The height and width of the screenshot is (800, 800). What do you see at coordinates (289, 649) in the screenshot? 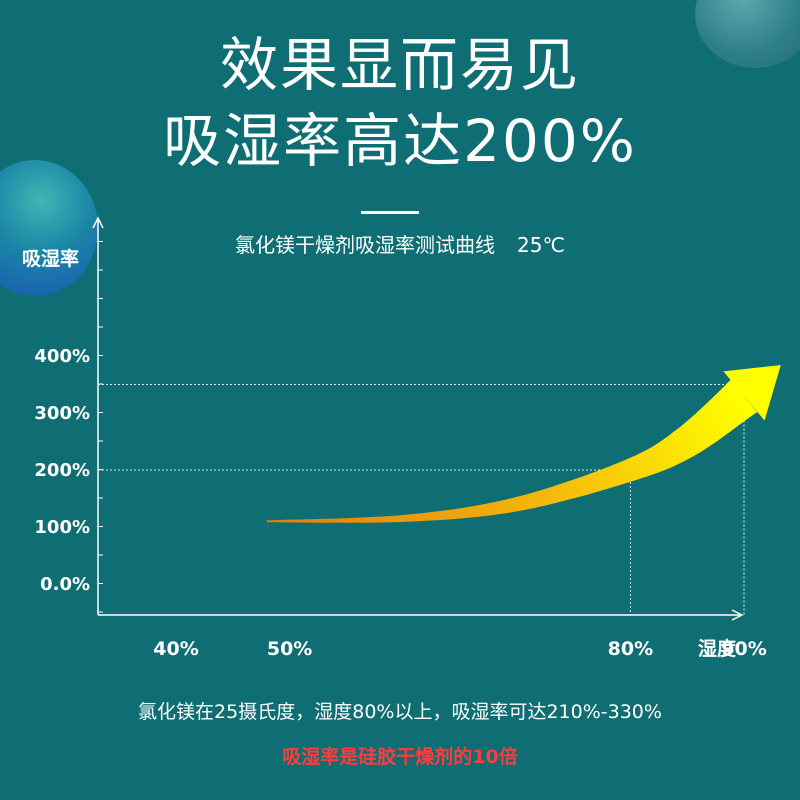
I see `x-tick-label: 50%` at bounding box center [289, 649].